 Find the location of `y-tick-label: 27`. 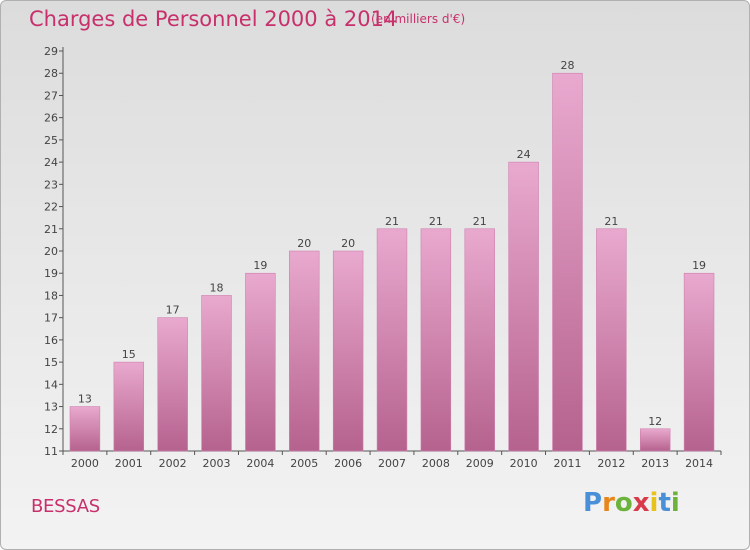

y-tick-label: 27 is located at coordinates (51, 95).